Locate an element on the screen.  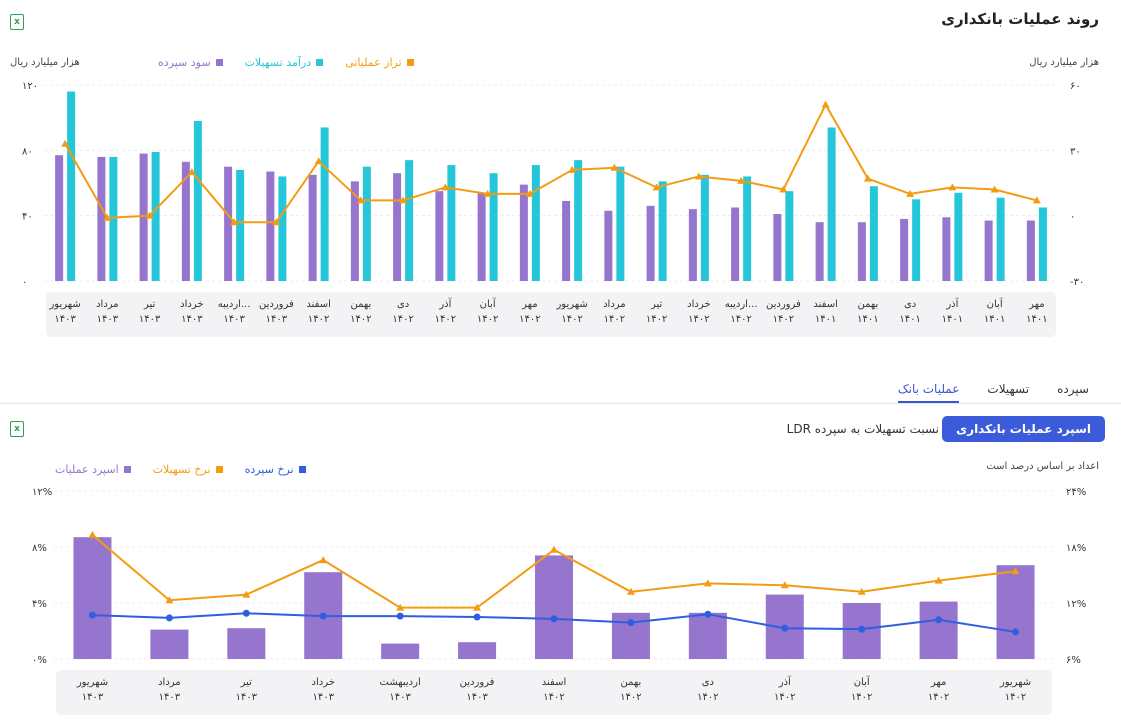
spread-button: اسپرد عملیات بانکداری is located at coordinates (1023, 429).